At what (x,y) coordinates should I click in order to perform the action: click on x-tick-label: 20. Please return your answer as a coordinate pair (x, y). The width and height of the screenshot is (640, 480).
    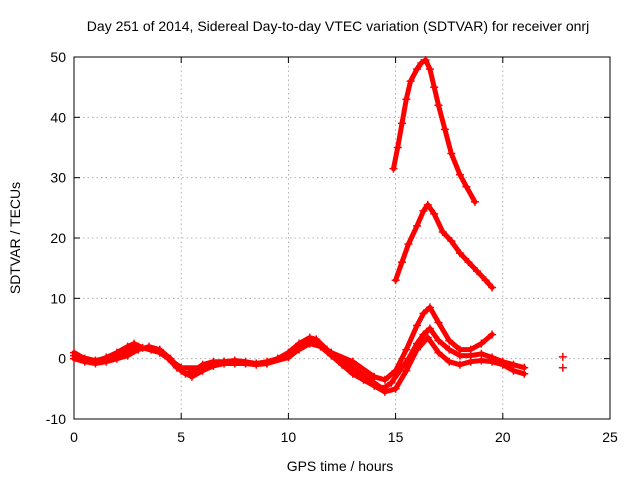
    Looking at the image, I should click on (503, 437).